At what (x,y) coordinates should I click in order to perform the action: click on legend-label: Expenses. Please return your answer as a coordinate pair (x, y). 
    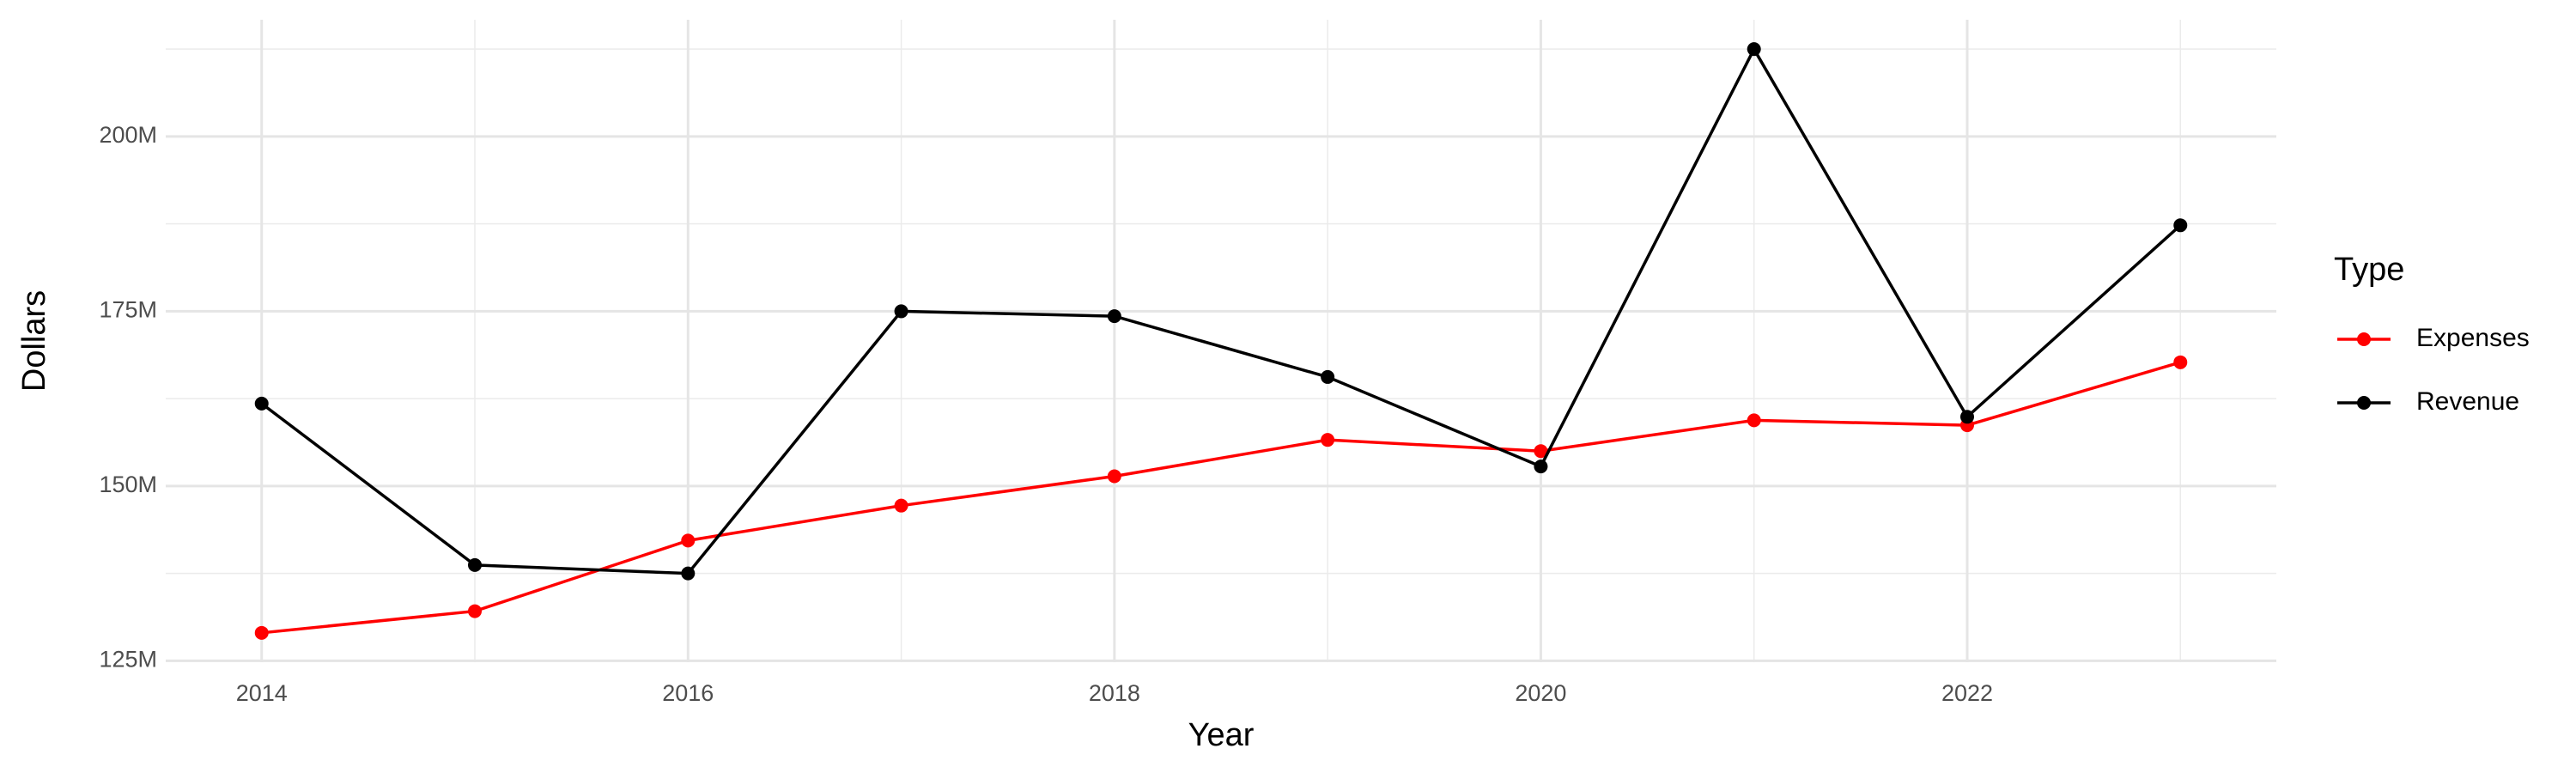
    Looking at the image, I should click on (2473, 338).